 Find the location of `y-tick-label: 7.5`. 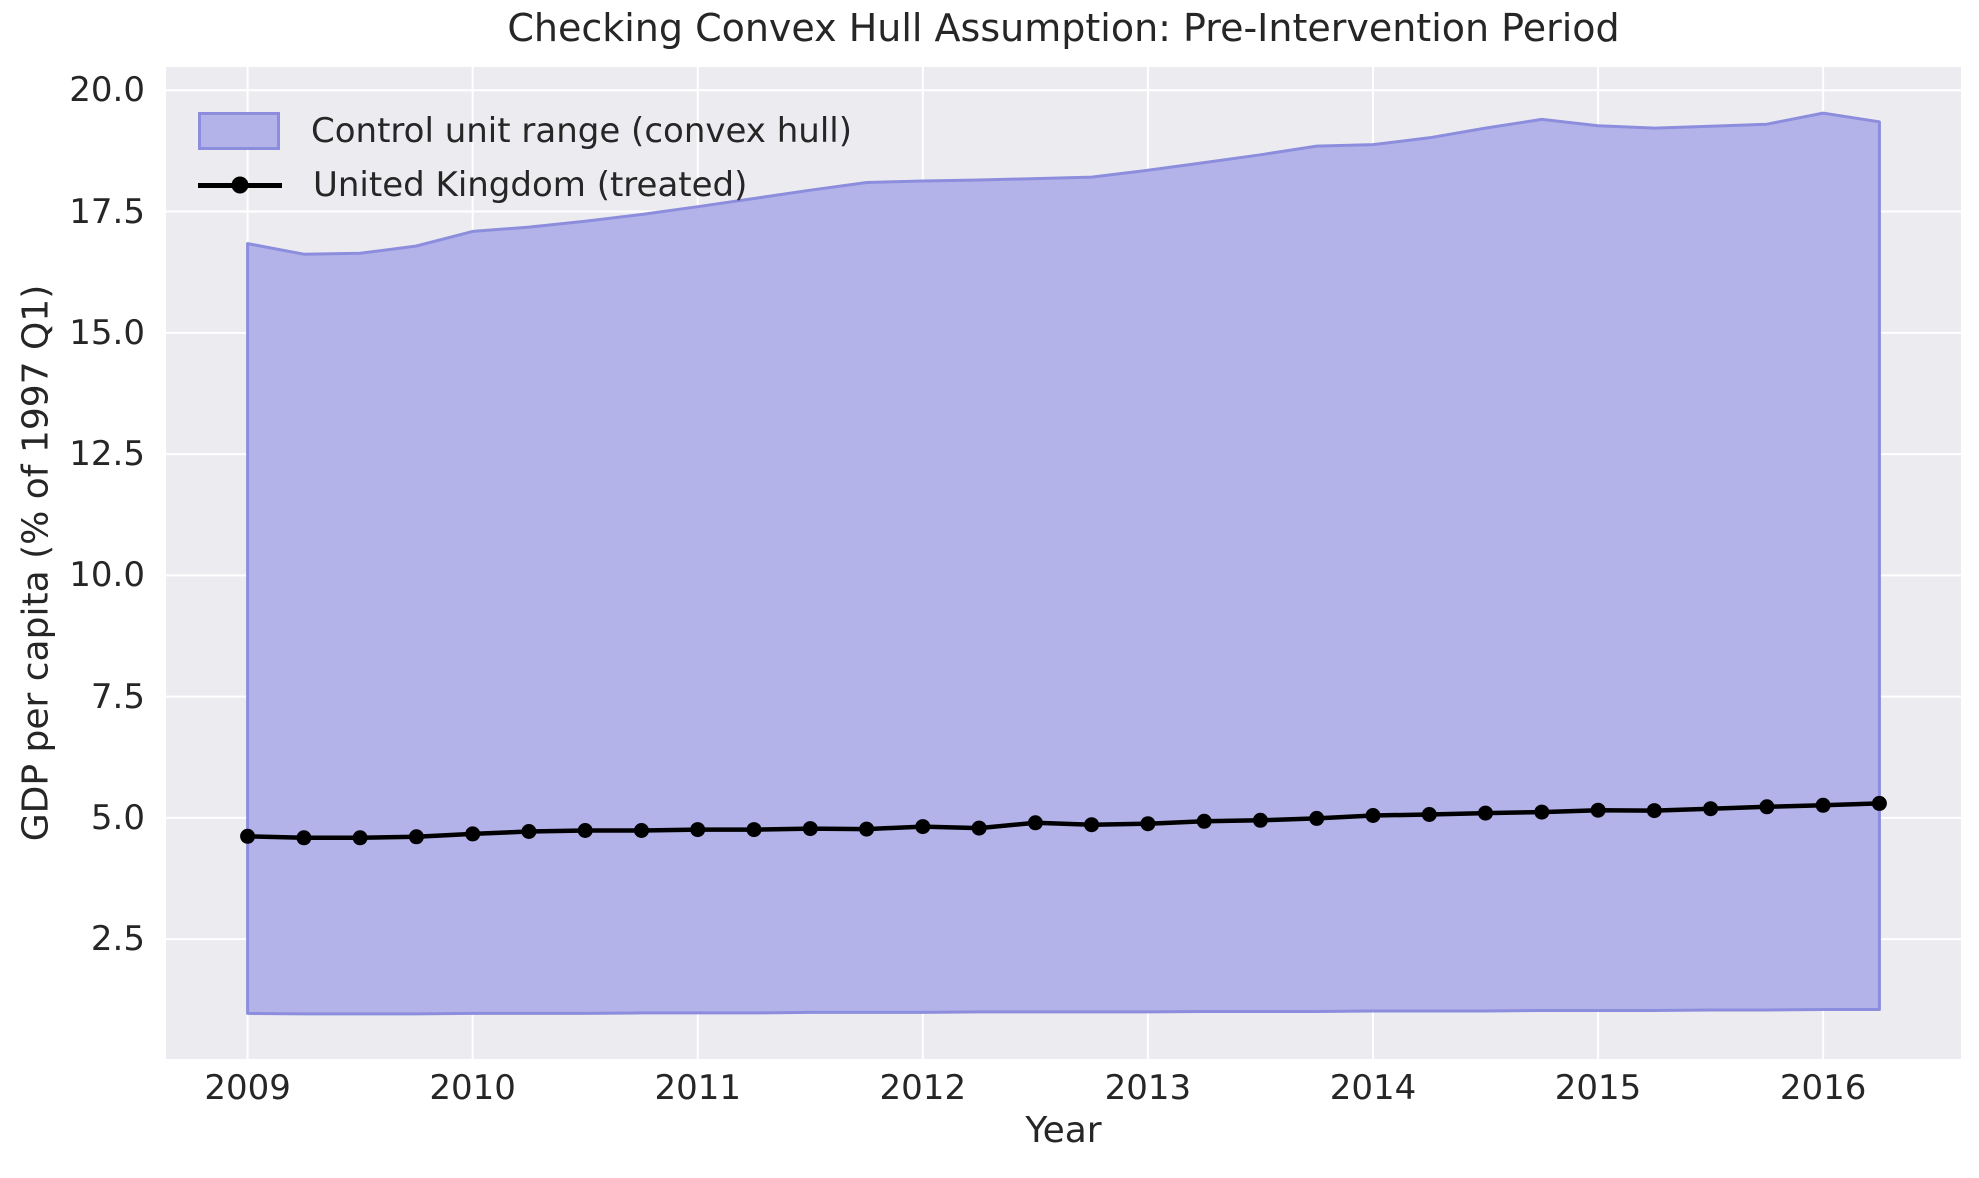

y-tick-label: 7.5 is located at coordinates (117, 696).